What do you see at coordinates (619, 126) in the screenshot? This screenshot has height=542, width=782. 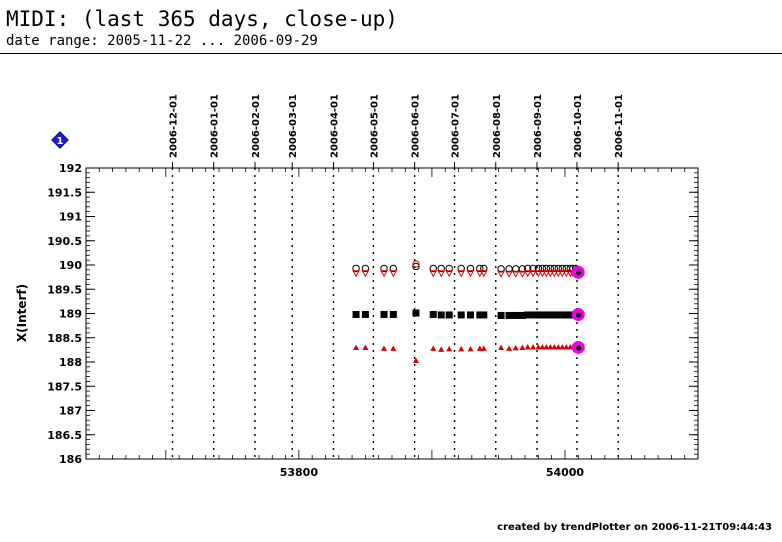 I see `date-label: 2006-11-01` at bounding box center [619, 126].